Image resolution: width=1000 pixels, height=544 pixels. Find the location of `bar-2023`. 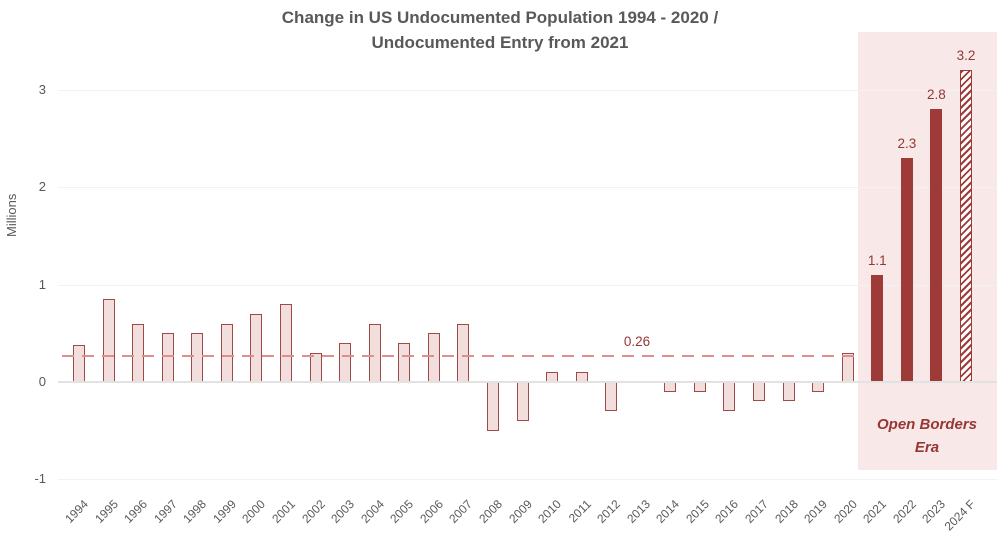

bar-2023 is located at coordinates (936, 246).